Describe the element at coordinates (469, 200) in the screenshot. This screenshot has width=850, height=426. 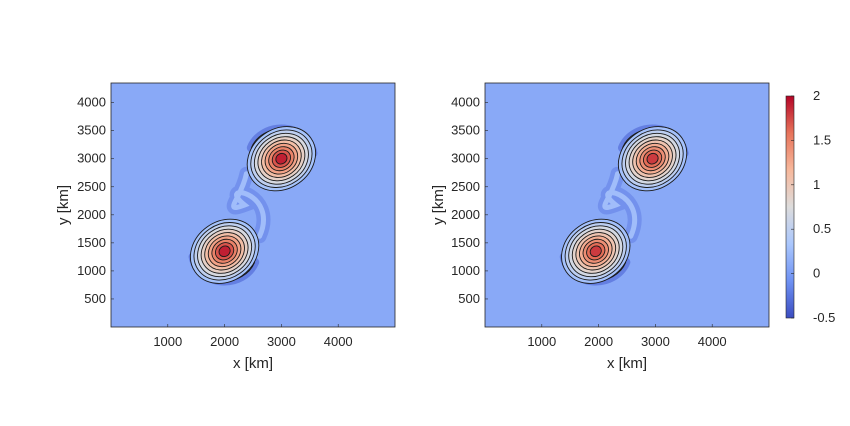
I see `right-y-ticks: 500 1000 1500 2000 2500 3000 3500 4000` at that location.